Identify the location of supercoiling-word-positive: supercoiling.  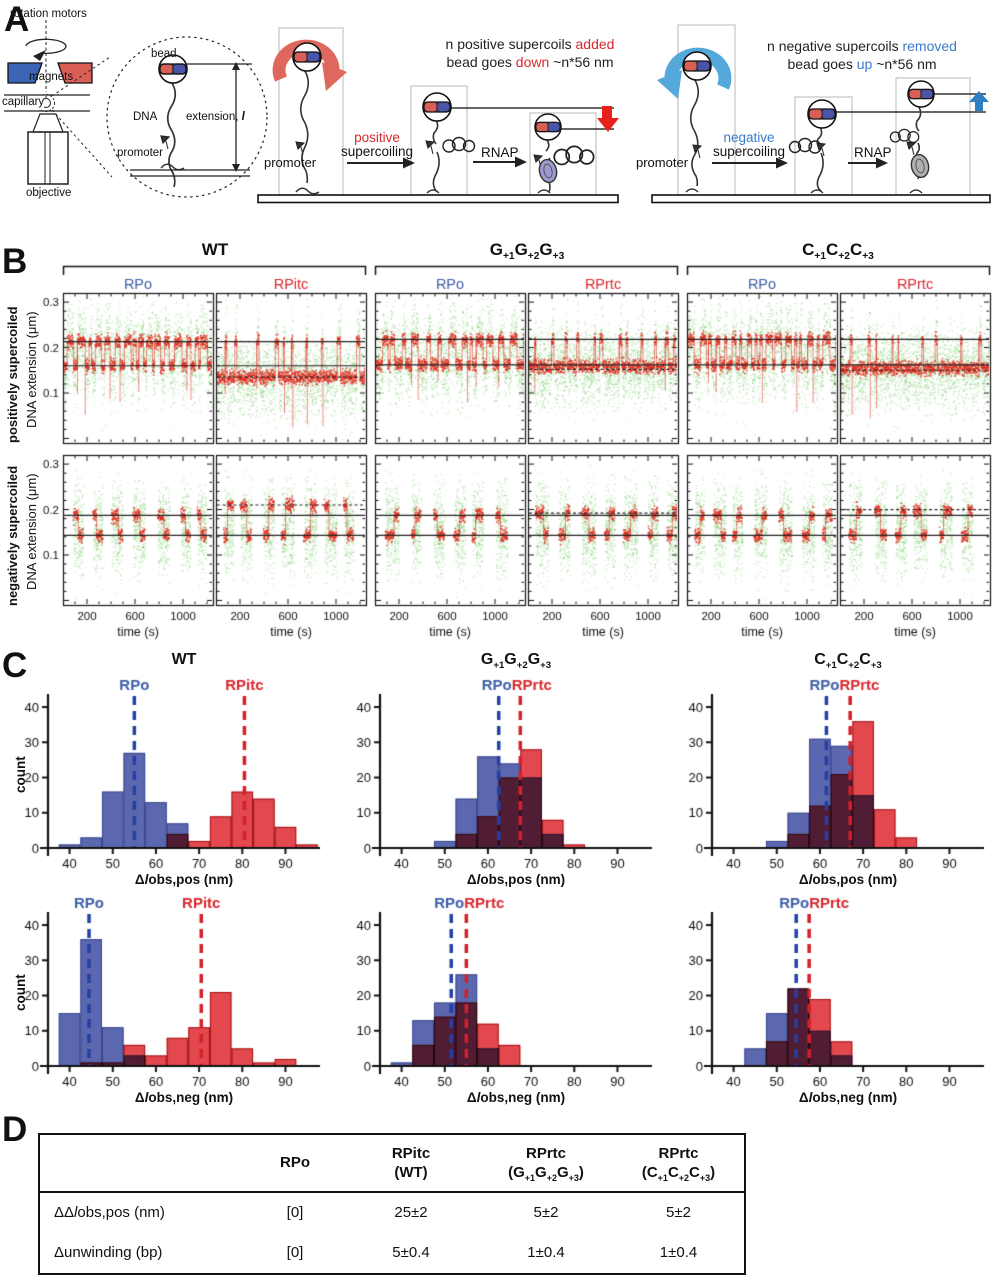
(377, 151).